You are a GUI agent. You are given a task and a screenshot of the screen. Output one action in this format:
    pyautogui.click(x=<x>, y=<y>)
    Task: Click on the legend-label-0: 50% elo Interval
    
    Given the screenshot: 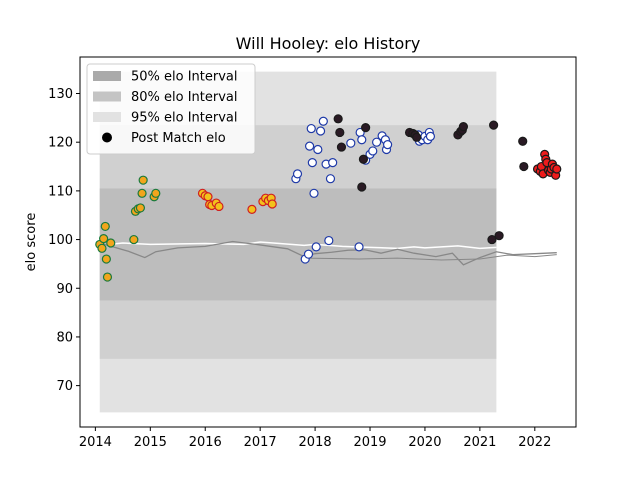 What is the action you would take?
    pyautogui.click(x=184, y=77)
    